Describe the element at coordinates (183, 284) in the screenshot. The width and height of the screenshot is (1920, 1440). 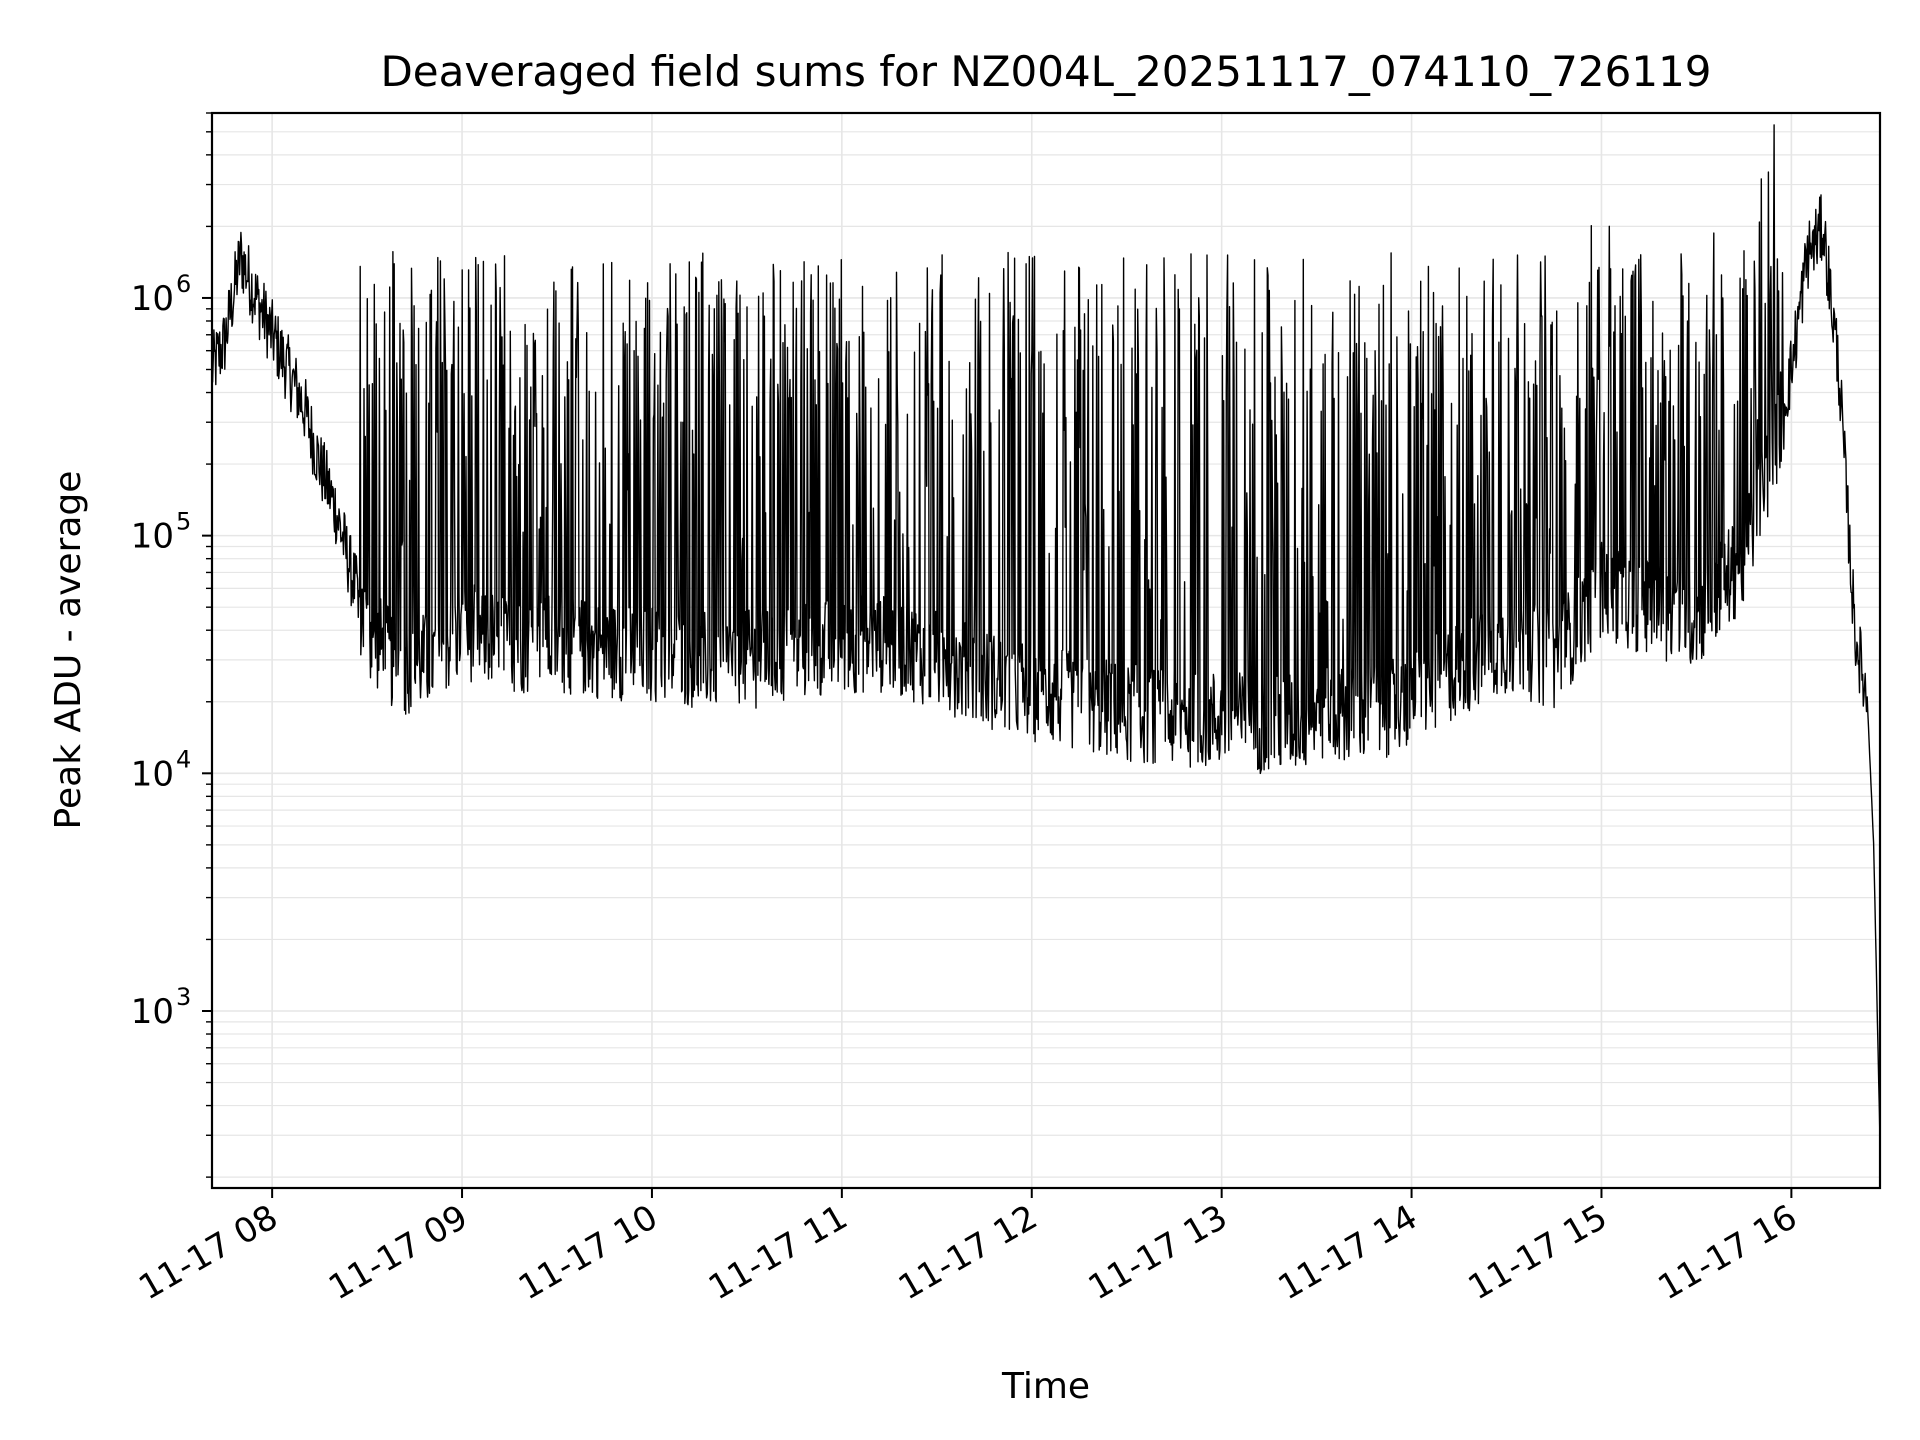
I see `y-tick-exponent: 6` at that location.